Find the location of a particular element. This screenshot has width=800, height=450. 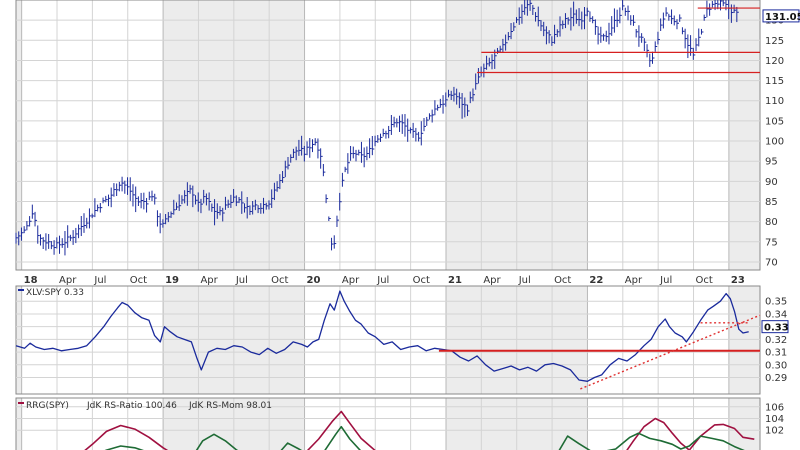

last-value-label: 131.05 is located at coordinates (782, 17).